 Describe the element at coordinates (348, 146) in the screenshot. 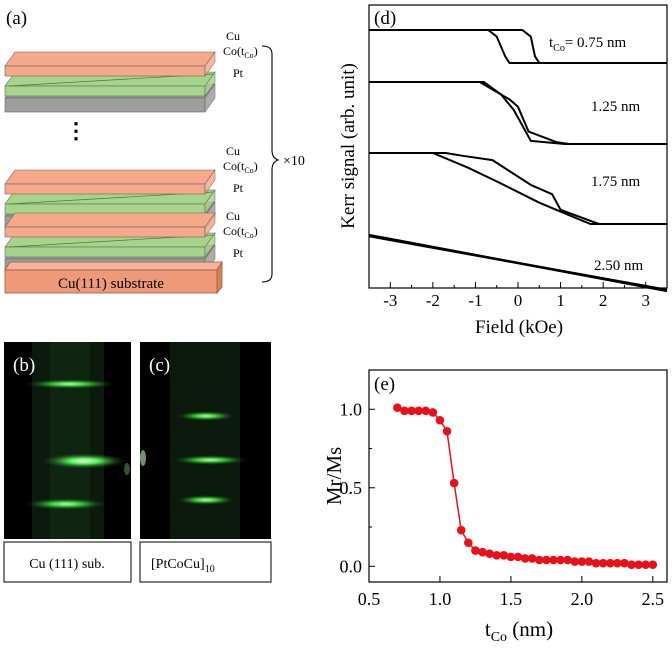

I see `kerr-ylabel: Kerr signal (arb. unit)` at that location.